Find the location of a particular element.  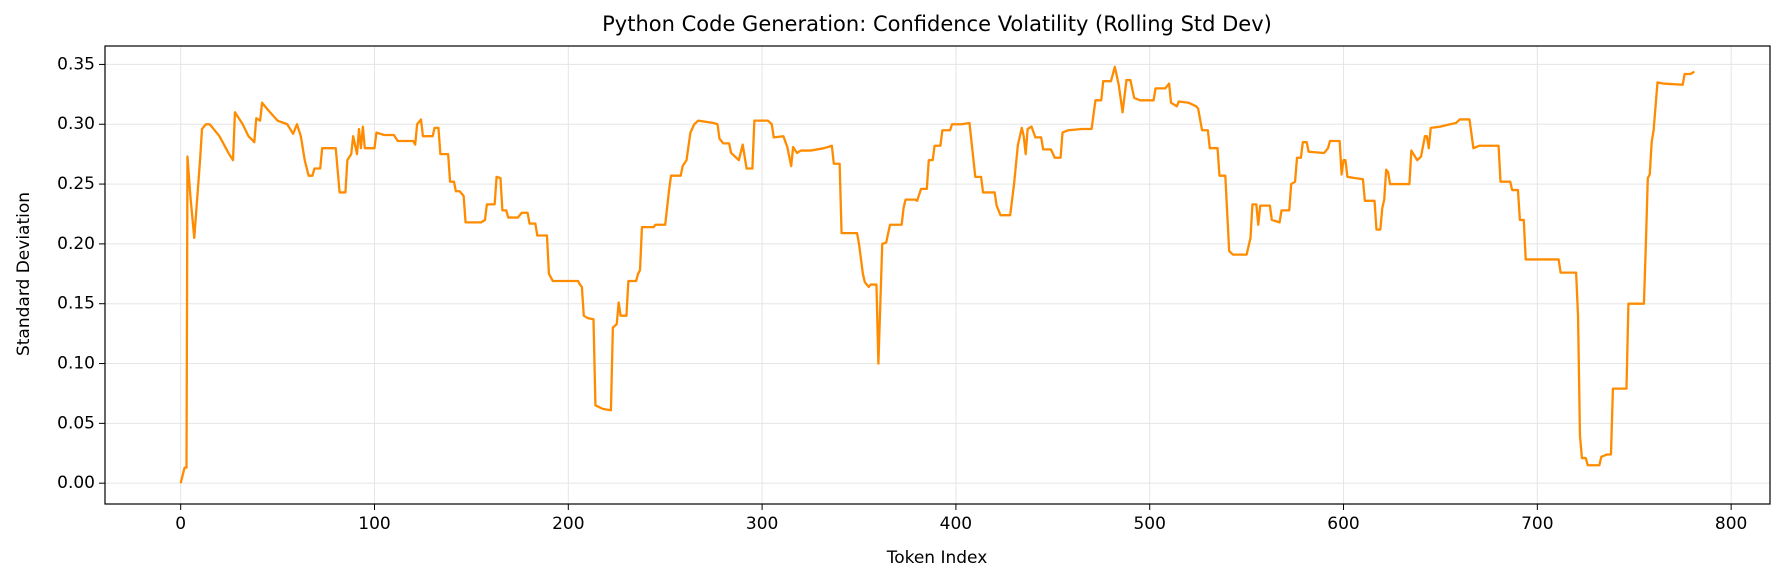

y-tick-label: 0.10 is located at coordinates (76, 364).